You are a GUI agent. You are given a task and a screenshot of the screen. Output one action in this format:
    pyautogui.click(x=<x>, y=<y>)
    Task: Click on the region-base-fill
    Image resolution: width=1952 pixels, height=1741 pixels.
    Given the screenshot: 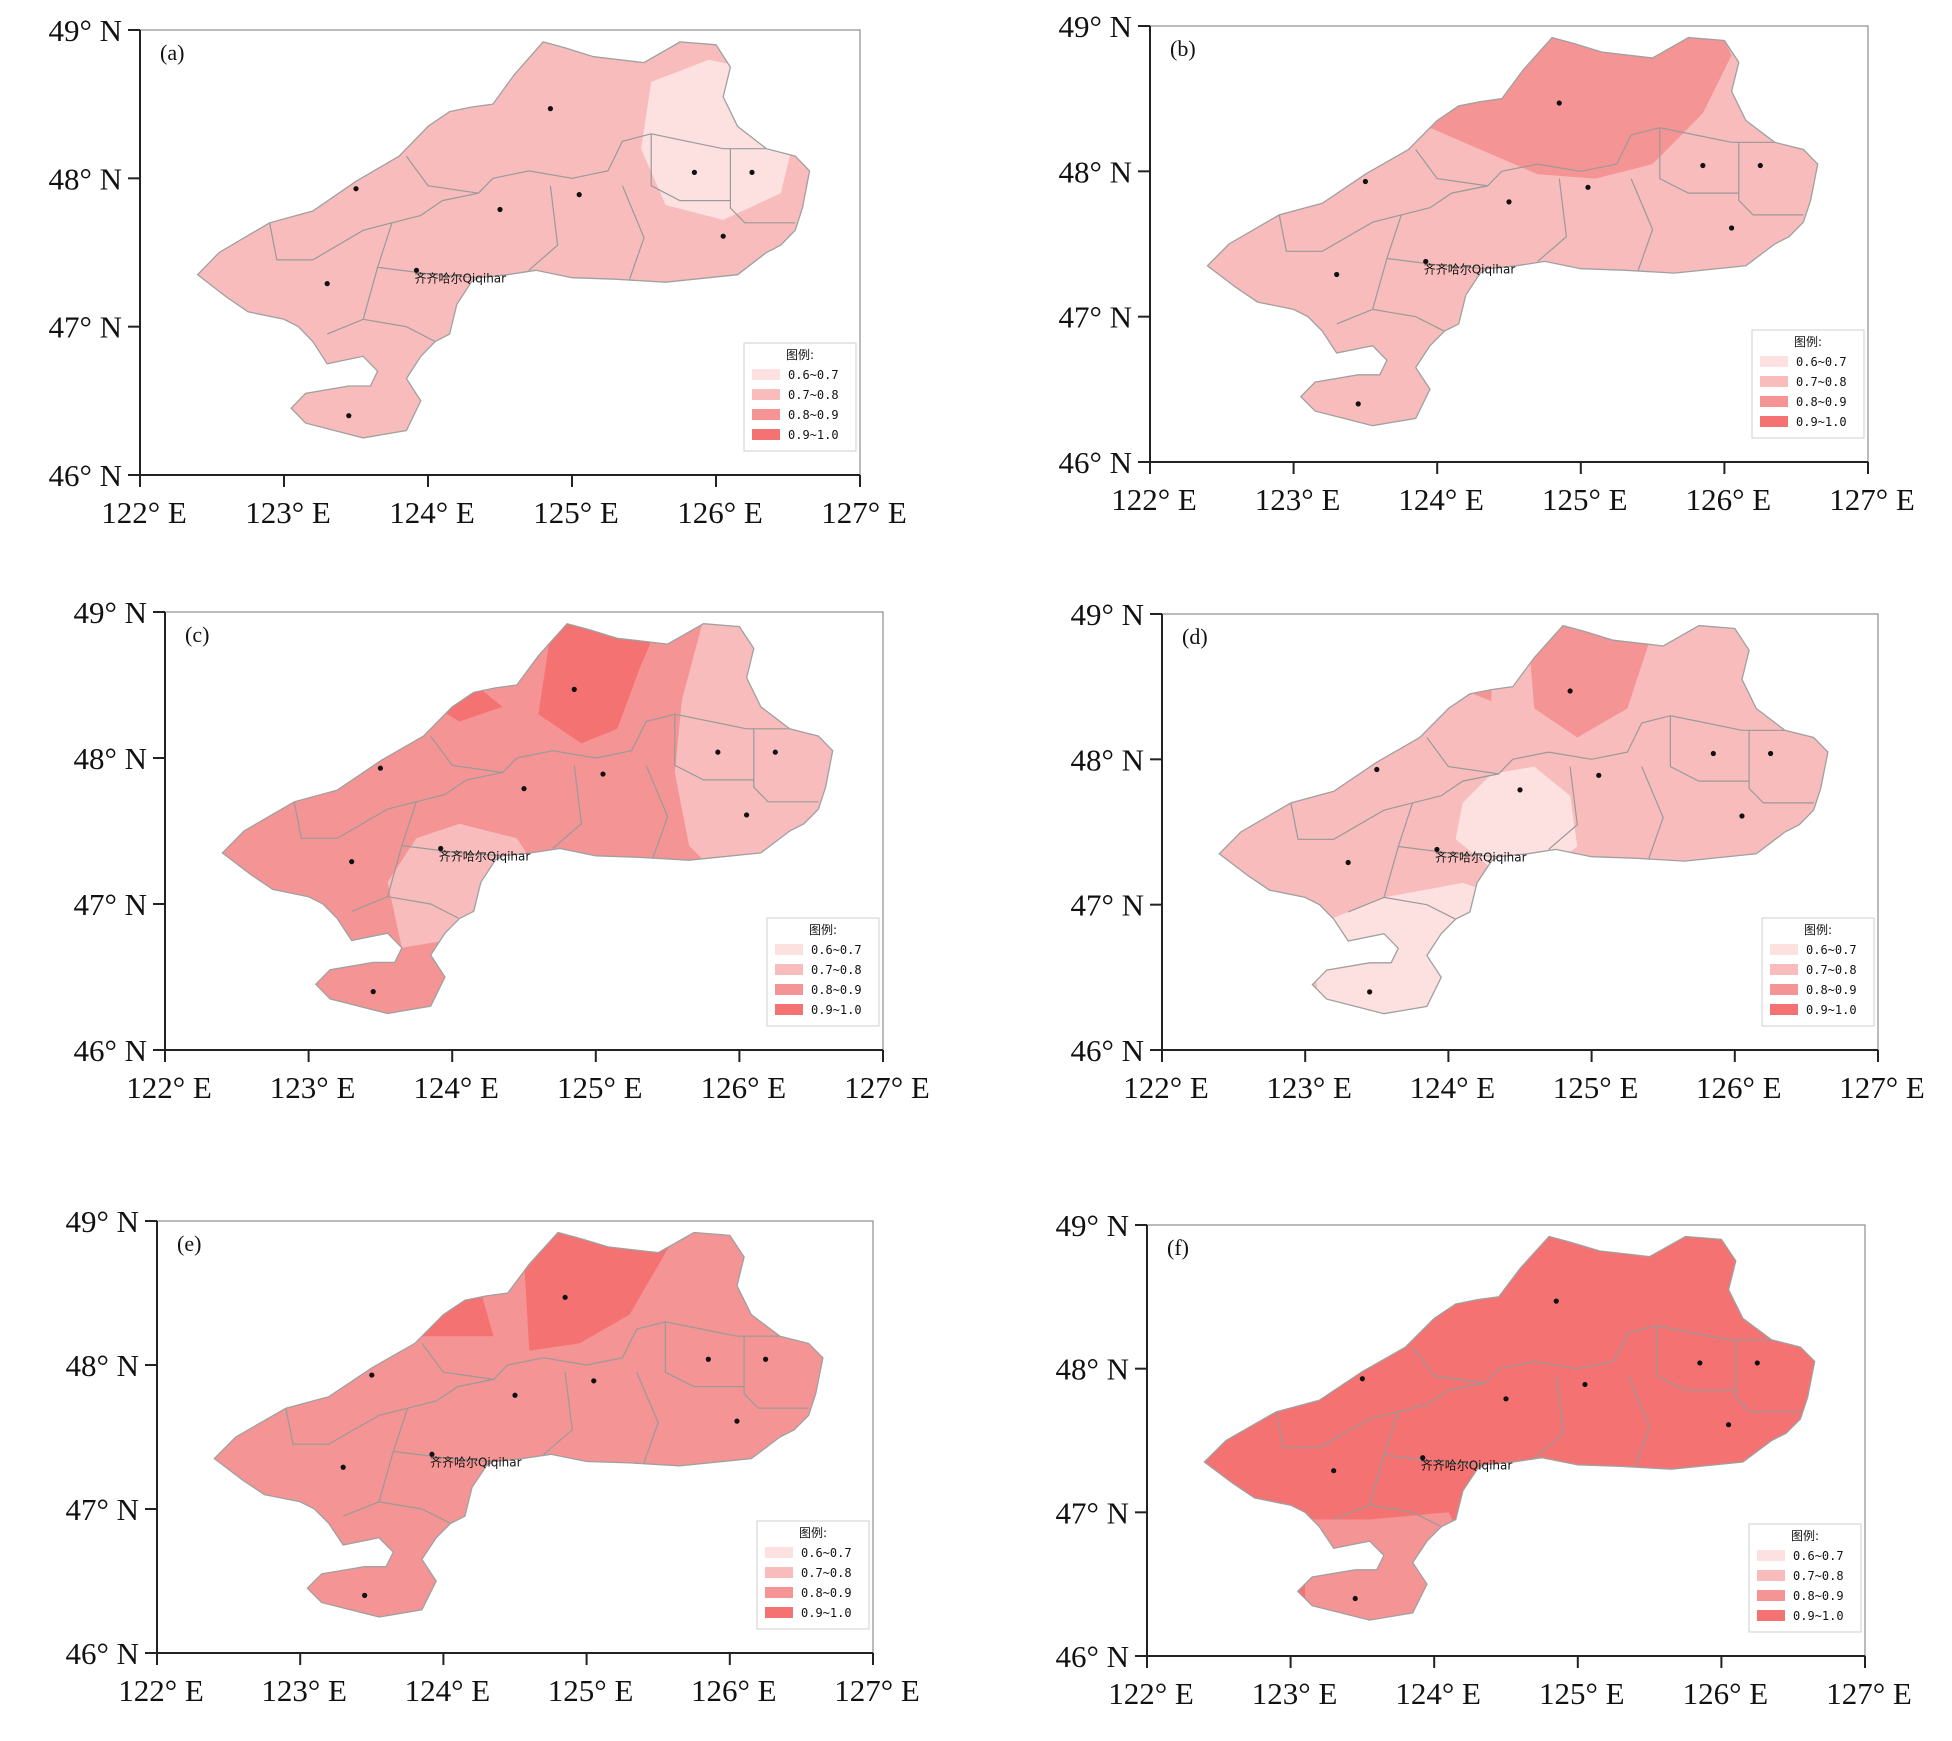 What is the action you would take?
    pyautogui.click(x=518, y=1424)
    